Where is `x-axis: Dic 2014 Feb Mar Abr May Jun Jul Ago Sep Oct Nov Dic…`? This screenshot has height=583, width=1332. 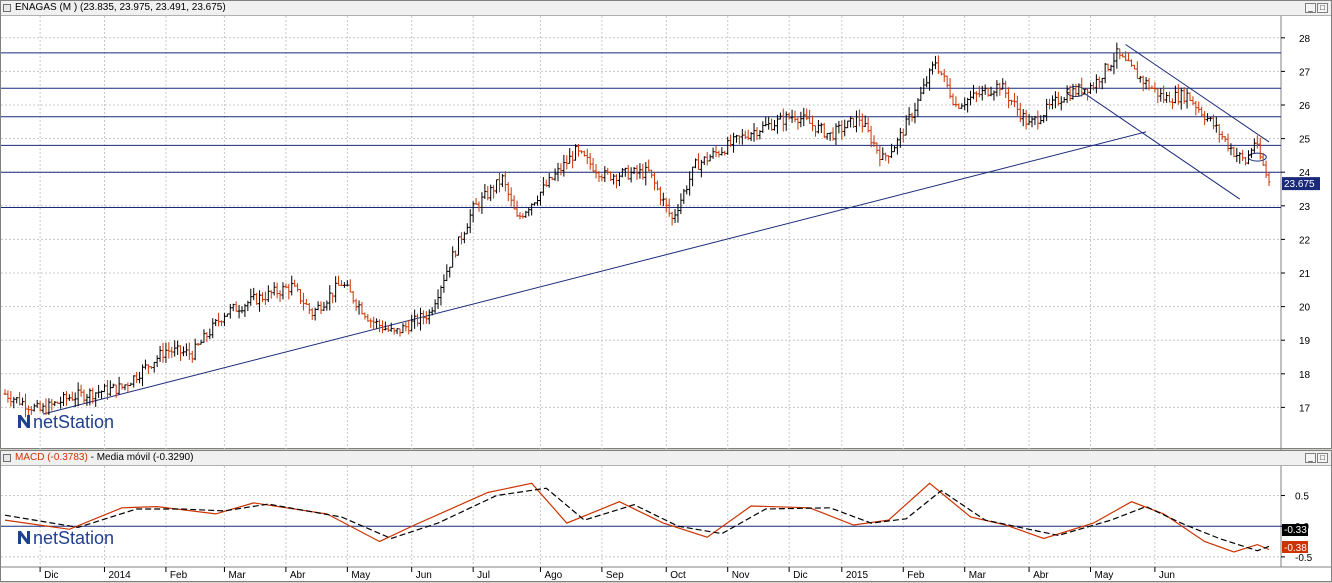 x-axis: Dic 2014 Feb Mar Abr May Jun Jul Ago Sep Oct Nov Dic… is located at coordinates (607, 574).